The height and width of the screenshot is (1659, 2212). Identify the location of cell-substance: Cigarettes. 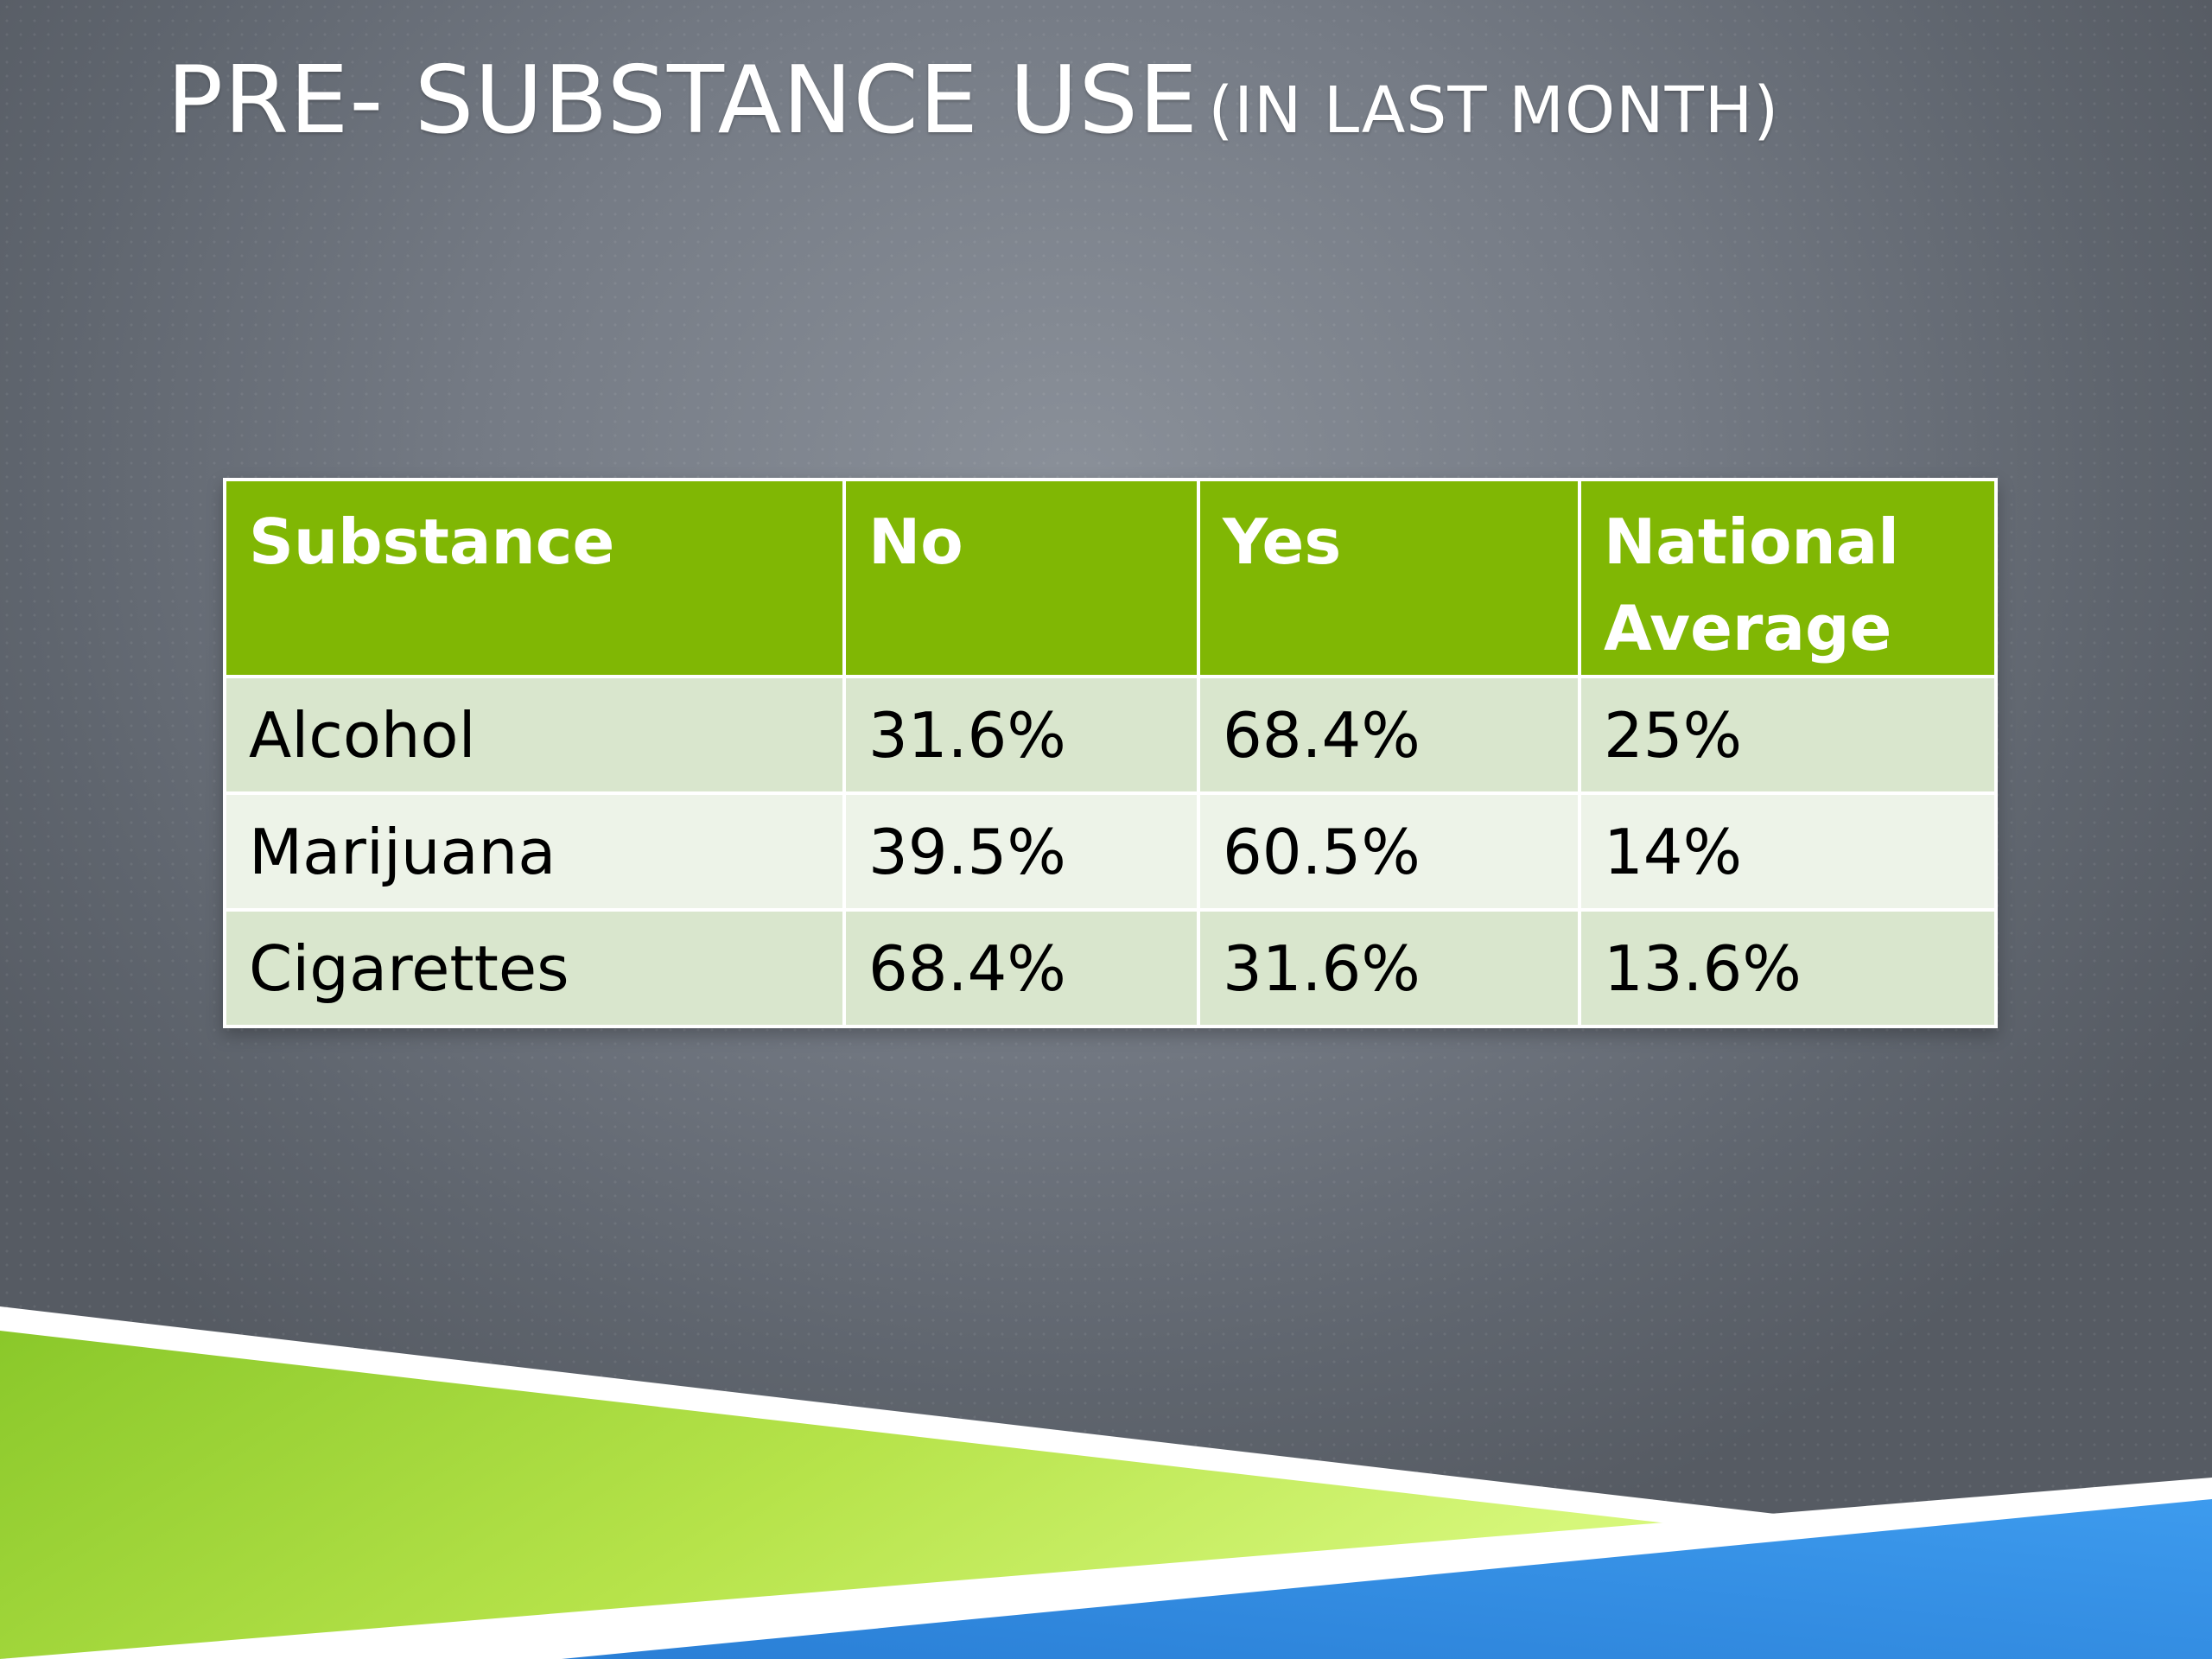
(534, 968).